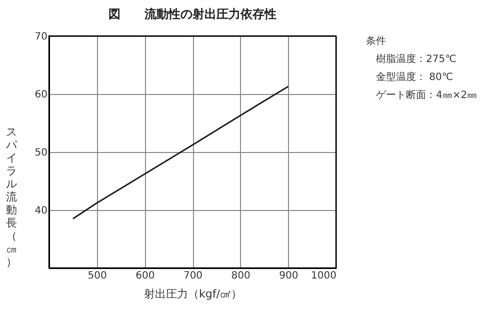 This screenshot has width=500, height=326. Describe the element at coordinates (288, 276) in the screenshot. I see `x-tick-label: 900` at that location.